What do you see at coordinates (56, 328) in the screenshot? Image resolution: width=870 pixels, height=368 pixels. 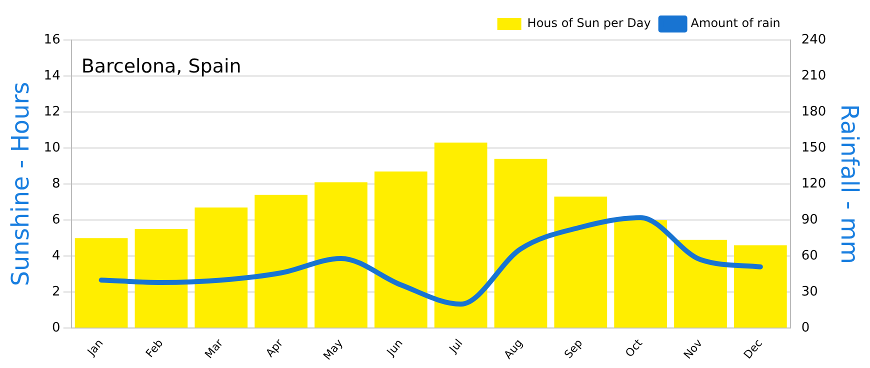 I see `y-tick-label: 0` at bounding box center [56, 328].